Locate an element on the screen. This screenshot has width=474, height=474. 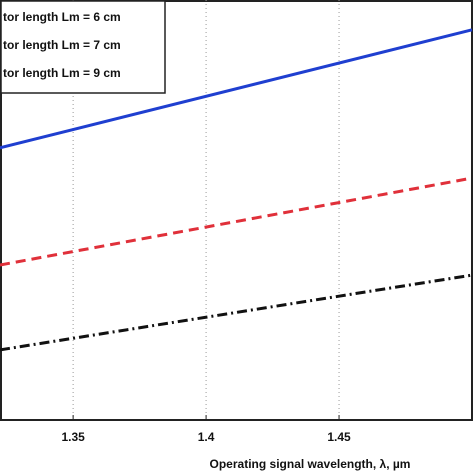
x-tick-label: 1.4 is located at coordinates (206, 437).